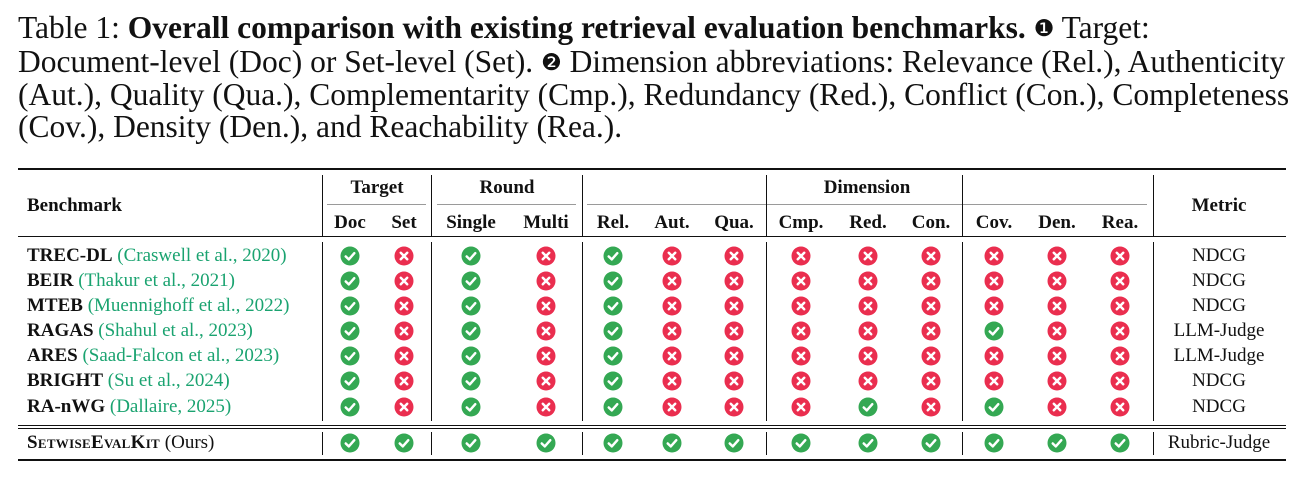 The width and height of the screenshot is (1312, 479). I want to click on citation-link: (Thakur et al., 2021), so click(156, 280).